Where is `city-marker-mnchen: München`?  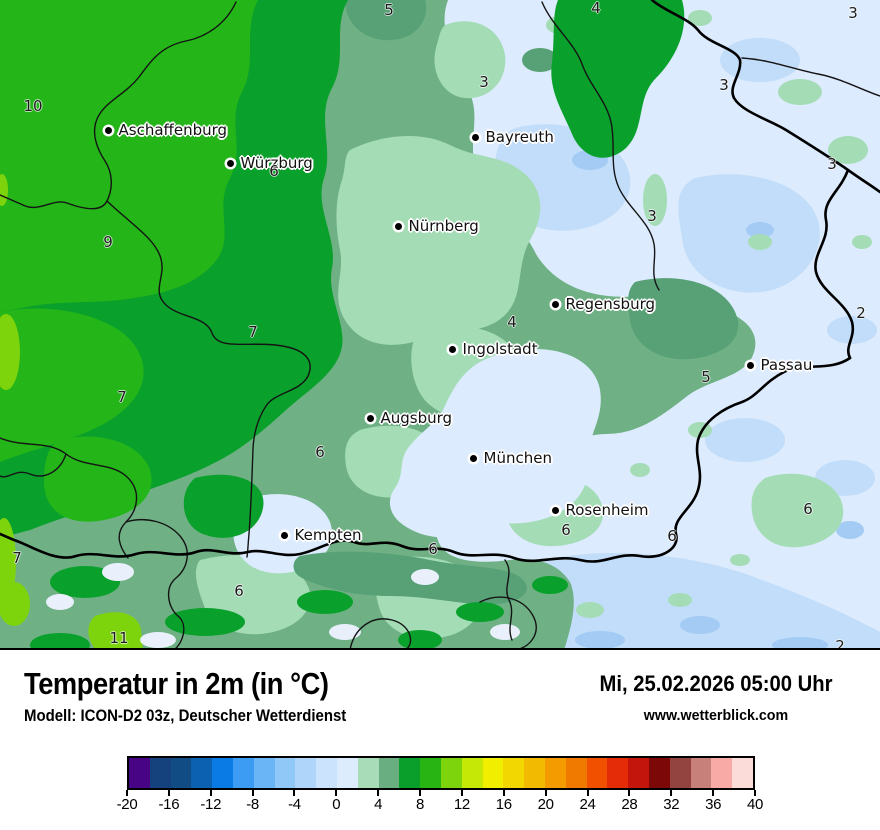
city-marker-mnchen: München is located at coordinates (510, 458).